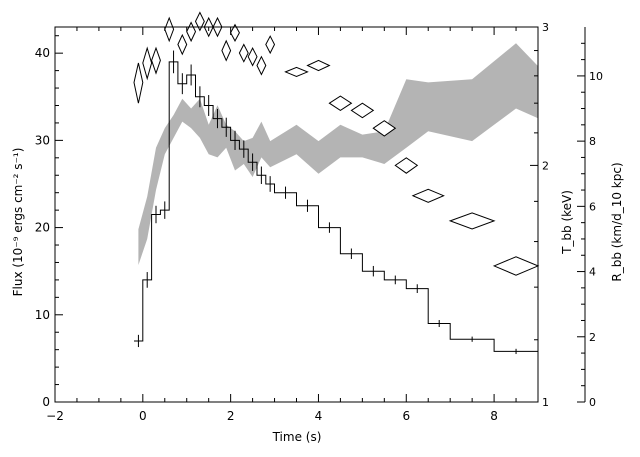 Image resolution: width=640 pixels, height=457 pixels. I want to click on tbb-axis-label: T_bb (keV), so click(567, 222).